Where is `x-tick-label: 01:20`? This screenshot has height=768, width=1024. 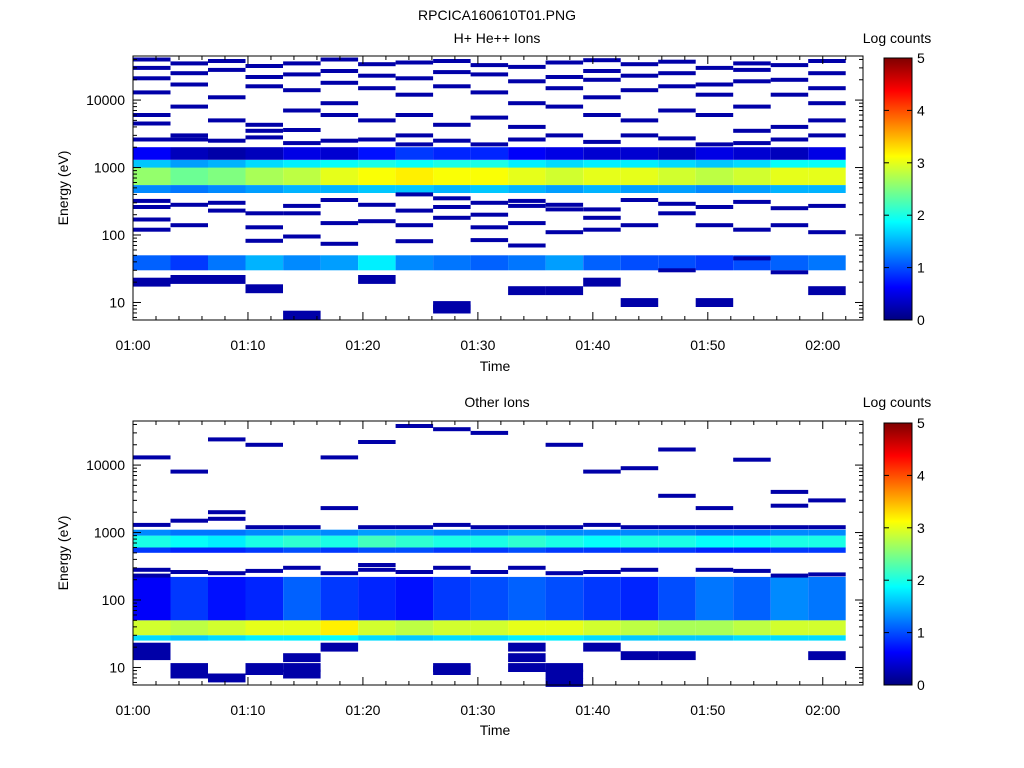
x-tick-label: 01:20 is located at coordinates (362, 710).